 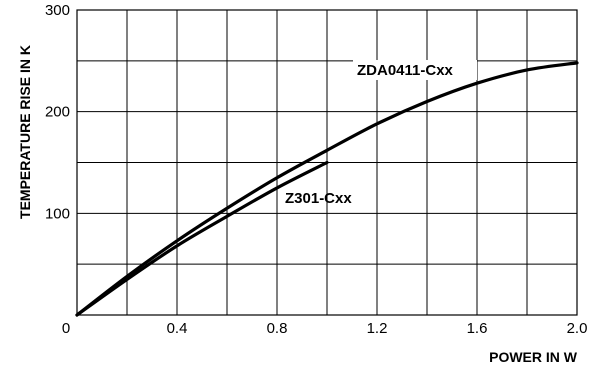 What do you see at coordinates (57, 10) in the screenshot?
I see `y-tick-label: 300` at bounding box center [57, 10].